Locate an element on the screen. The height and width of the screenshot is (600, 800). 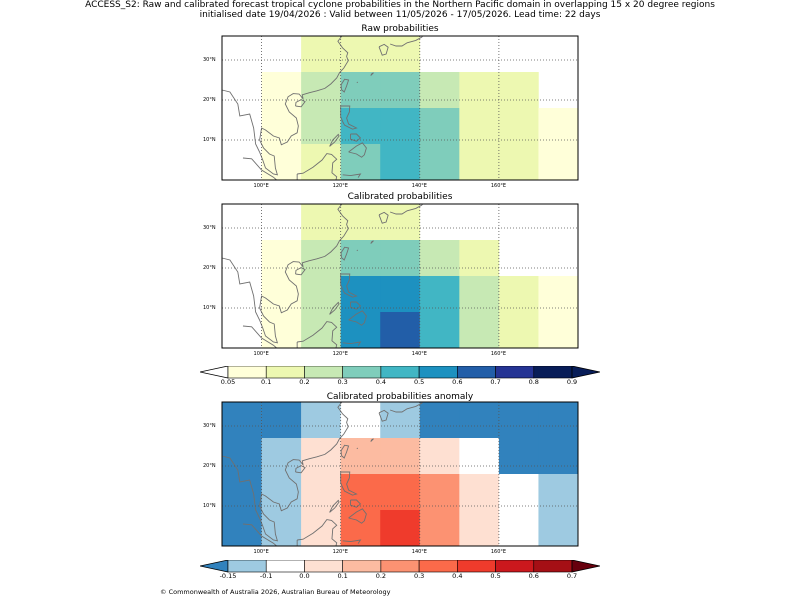
map-frame is located at coordinates (400, 474).